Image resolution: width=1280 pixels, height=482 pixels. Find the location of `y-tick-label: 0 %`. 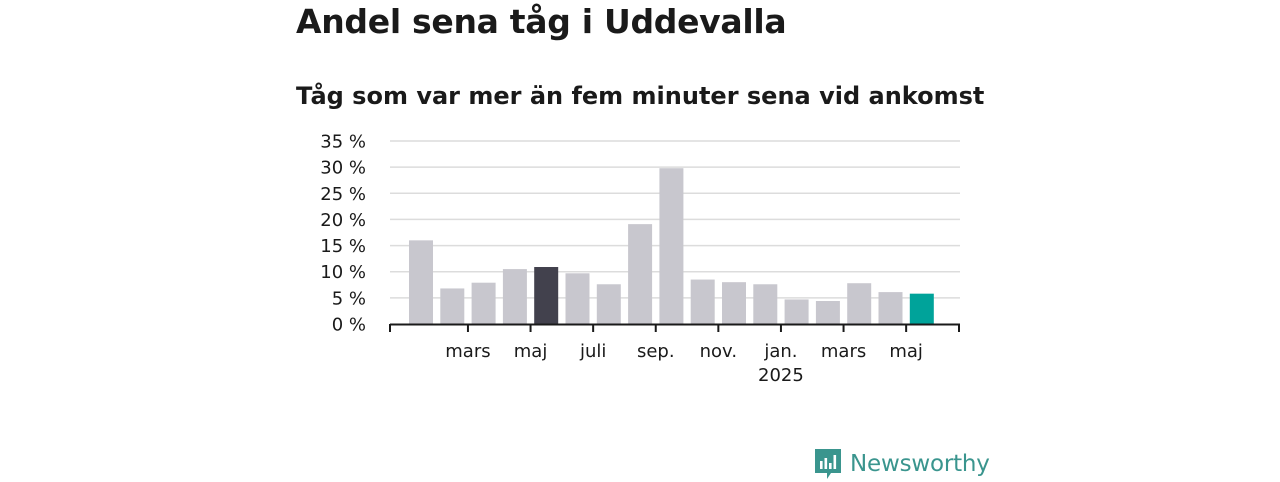

y-tick-label: 0 % is located at coordinates (349, 325).